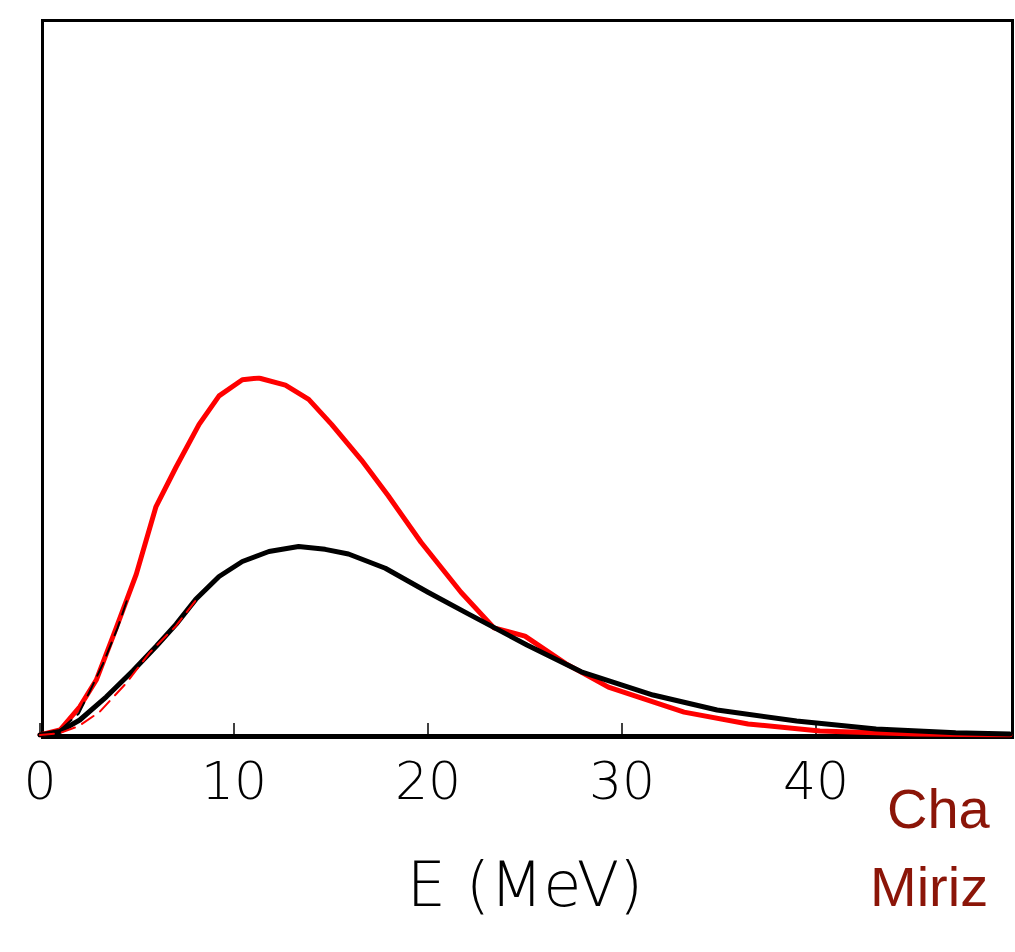 This screenshot has width=1015, height=952. Describe the element at coordinates (622, 781) in the screenshot. I see `x-tick-label: 30` at that location.